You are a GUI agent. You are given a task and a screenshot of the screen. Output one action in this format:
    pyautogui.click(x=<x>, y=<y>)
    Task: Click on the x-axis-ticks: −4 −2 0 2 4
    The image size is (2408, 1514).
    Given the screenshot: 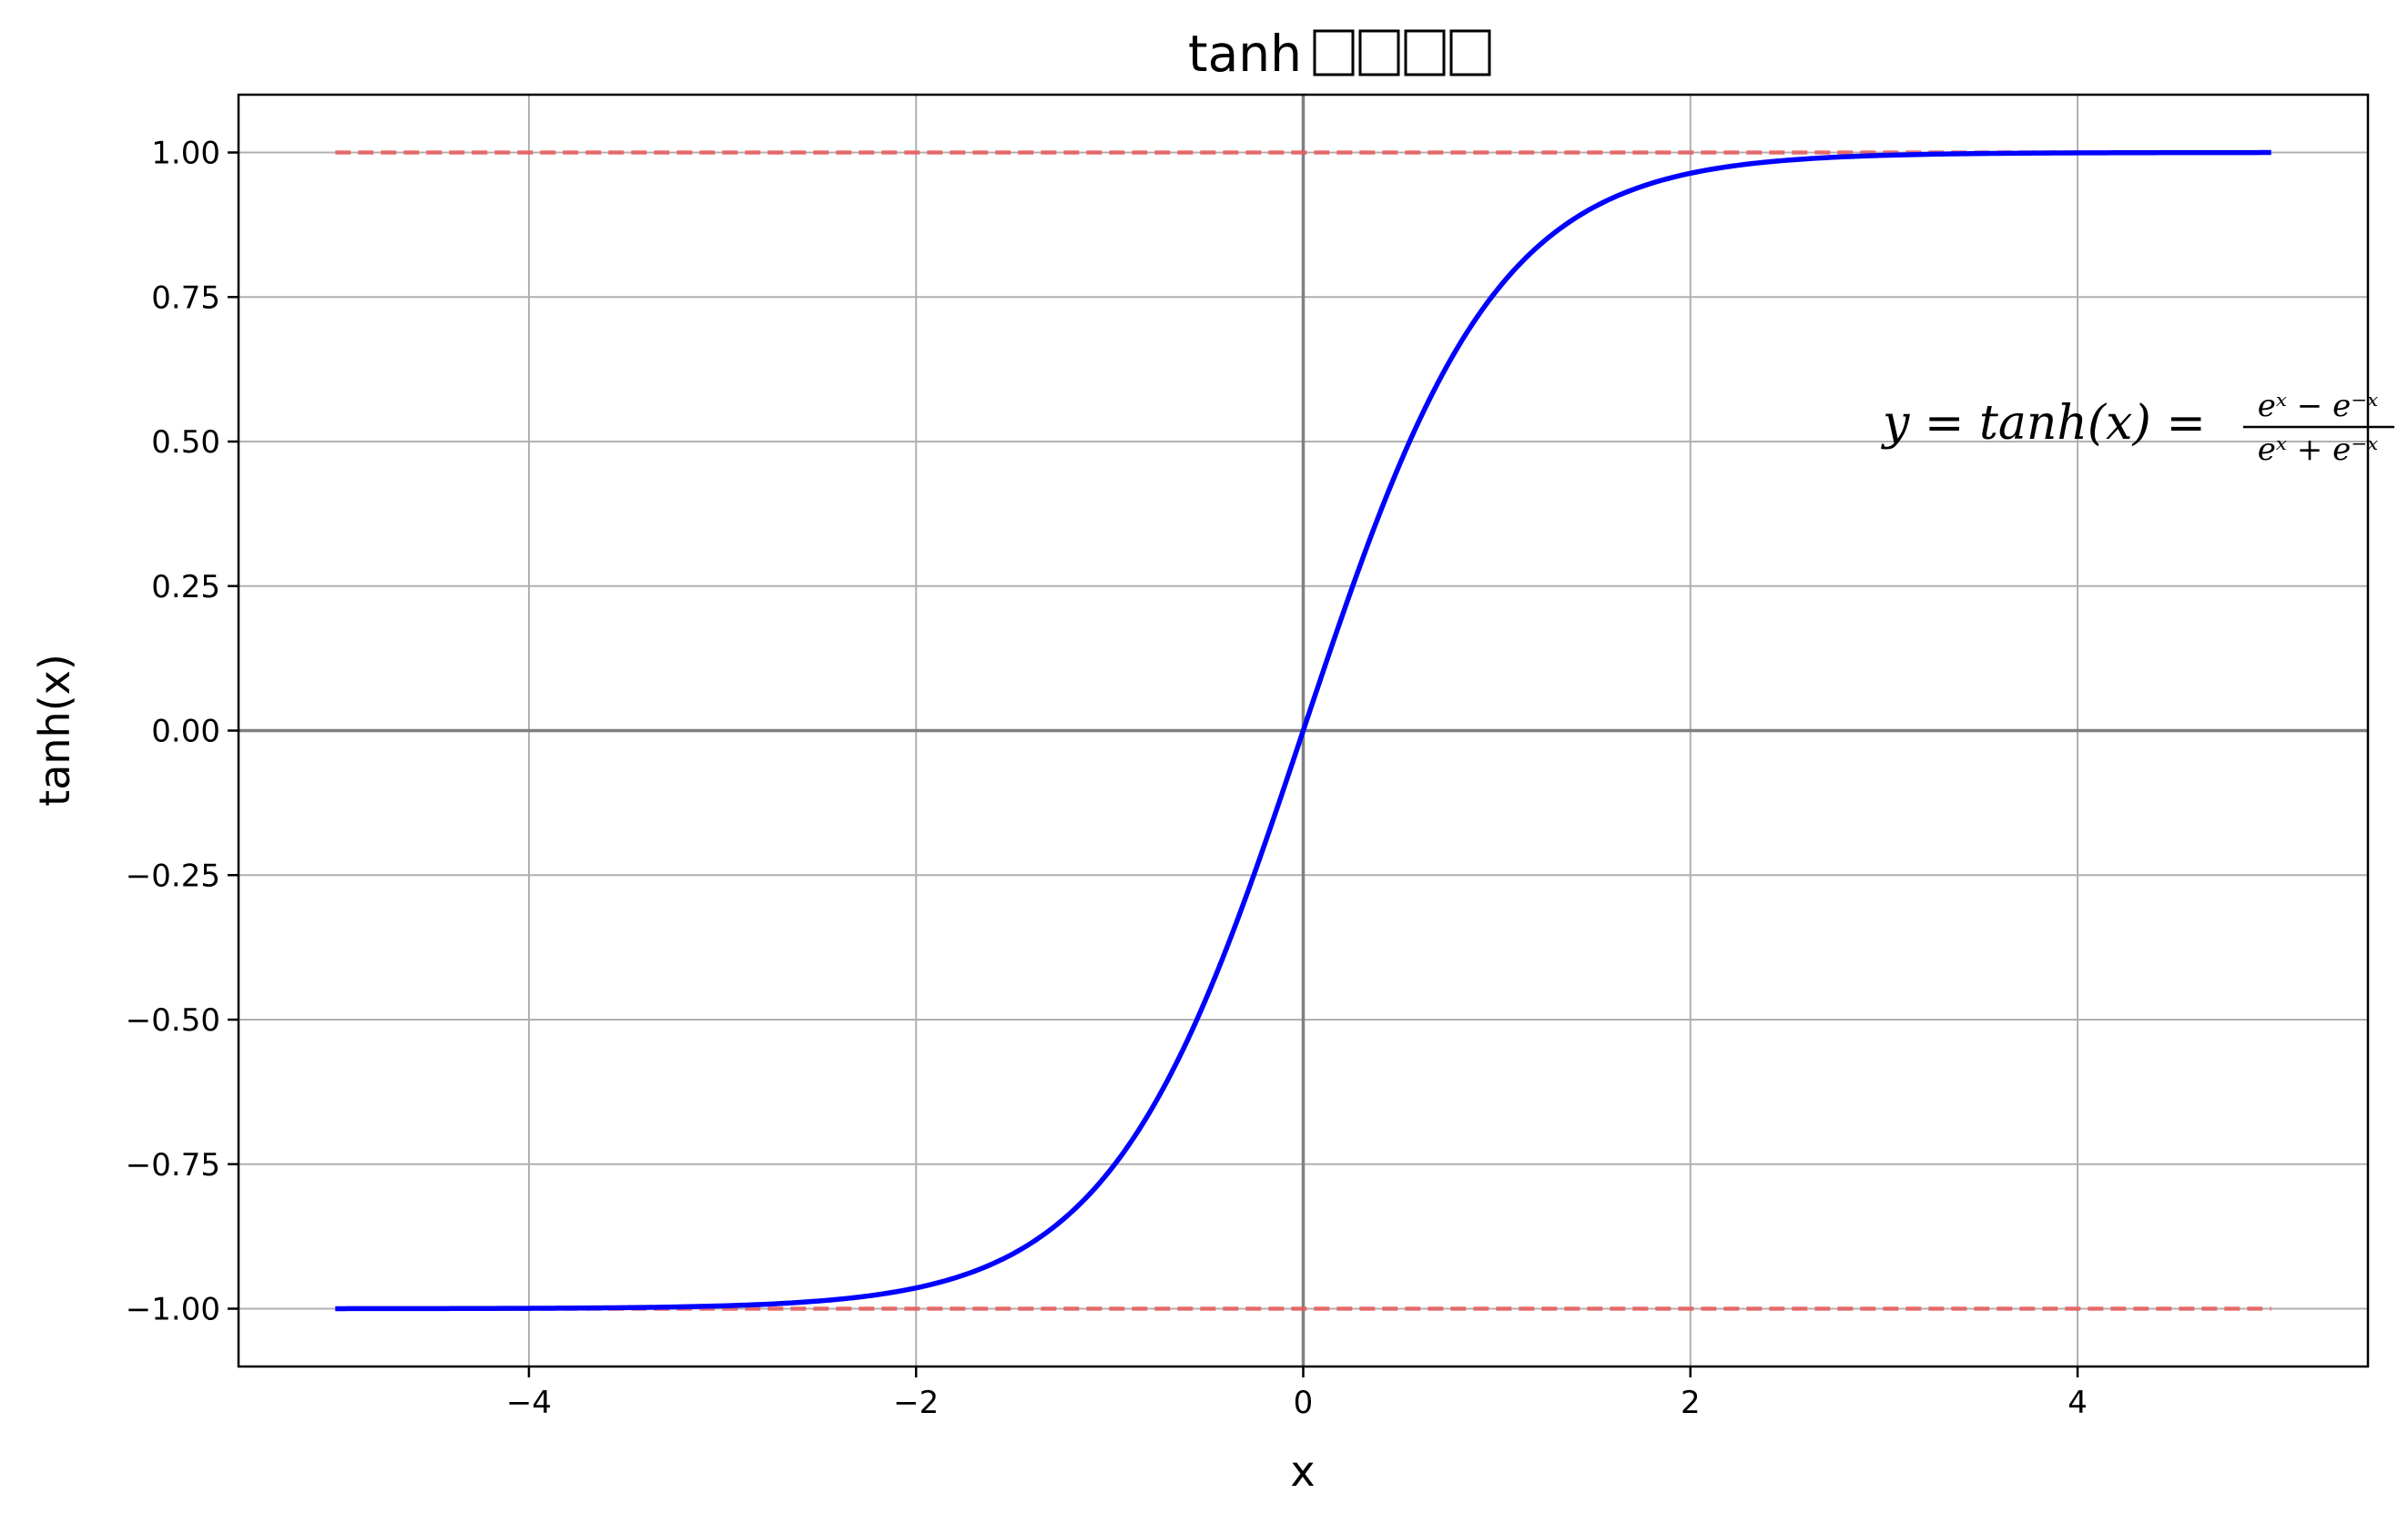 What is the action you would take?
    pyautogui.click(x=1297, y=1394)
    